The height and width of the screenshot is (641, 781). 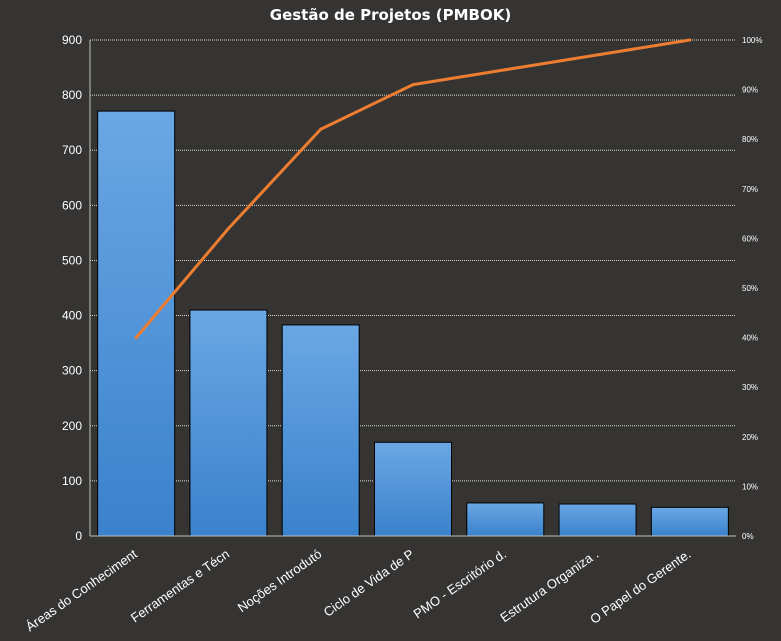 I want to click on y2-tick-label: 40%, so click(x=750, y=338).